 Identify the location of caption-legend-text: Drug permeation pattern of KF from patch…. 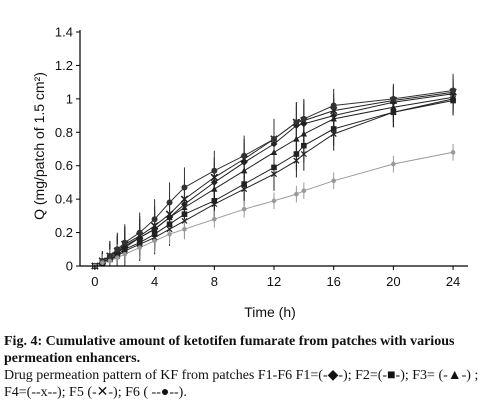
(241, 384).